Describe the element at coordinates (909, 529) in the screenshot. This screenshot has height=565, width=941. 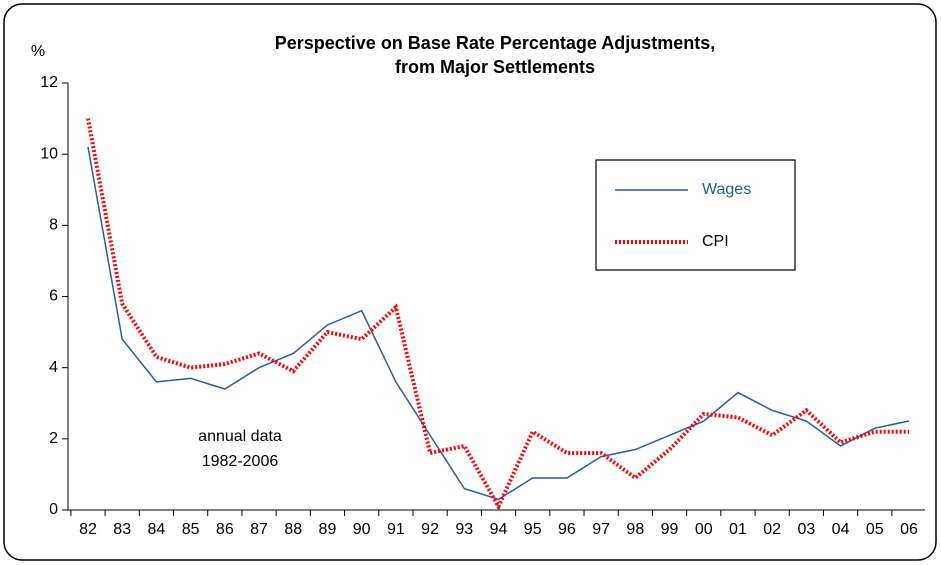
I see `x-tick-label: 06` at that location.